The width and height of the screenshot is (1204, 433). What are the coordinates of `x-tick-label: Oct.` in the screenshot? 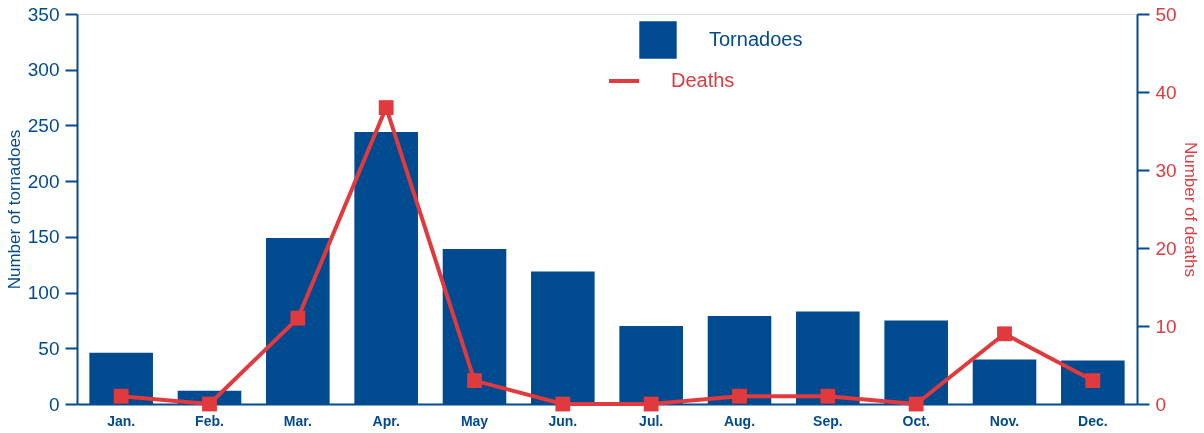 It's located at (916, 420).